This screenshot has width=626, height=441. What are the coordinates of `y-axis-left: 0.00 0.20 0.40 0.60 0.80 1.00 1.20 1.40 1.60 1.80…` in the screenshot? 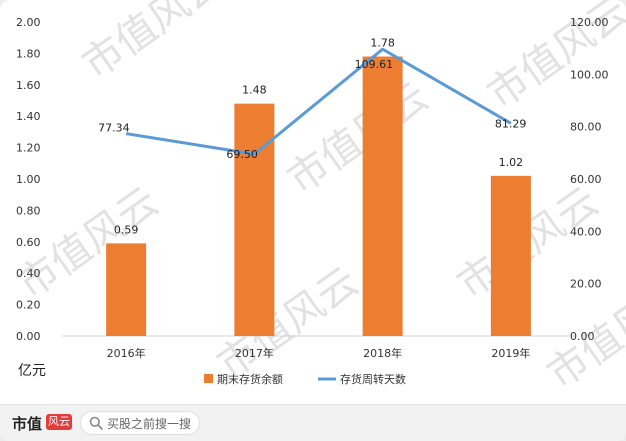 It's located at (28, 179).